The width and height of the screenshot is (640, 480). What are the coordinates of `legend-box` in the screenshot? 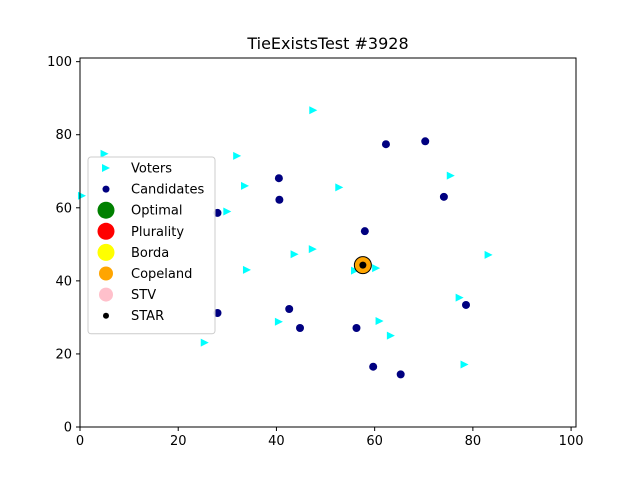 It's located at (151, 245).